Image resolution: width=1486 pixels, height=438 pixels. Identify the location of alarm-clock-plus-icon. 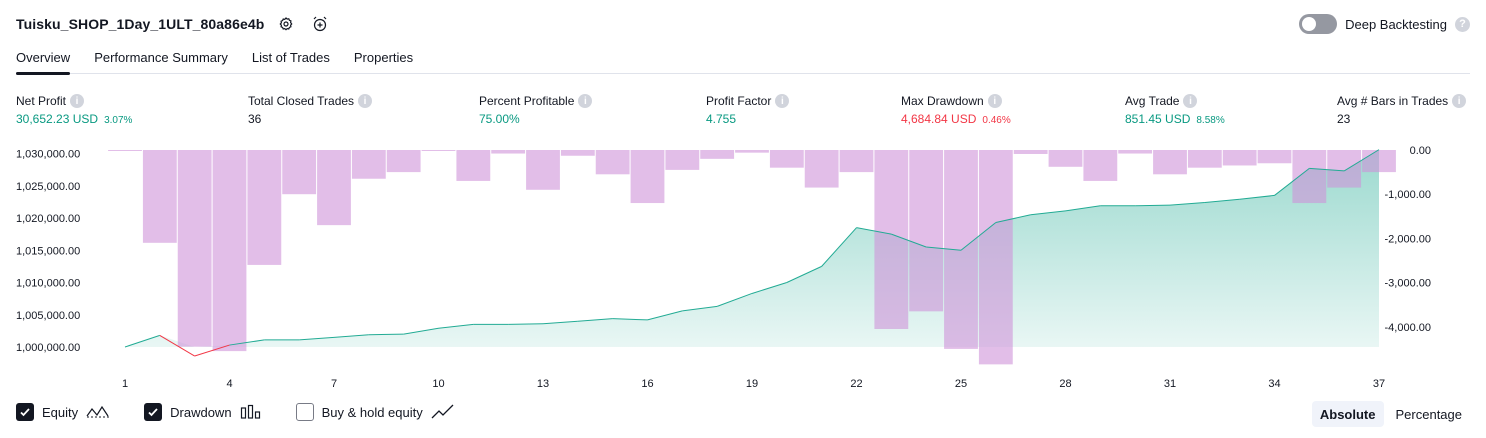
(320, 24).